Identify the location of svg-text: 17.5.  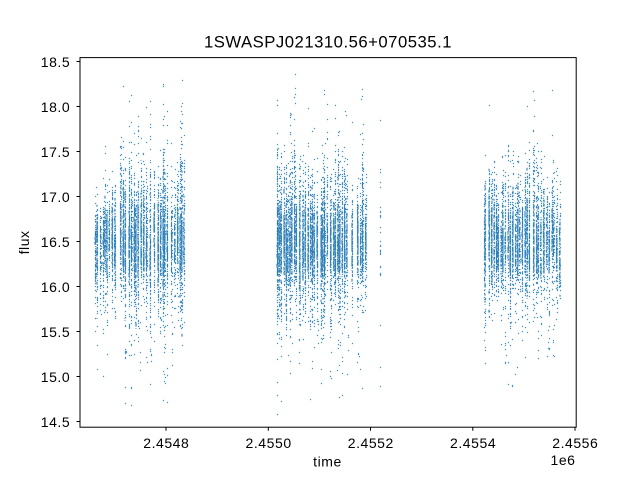
(55, 152).